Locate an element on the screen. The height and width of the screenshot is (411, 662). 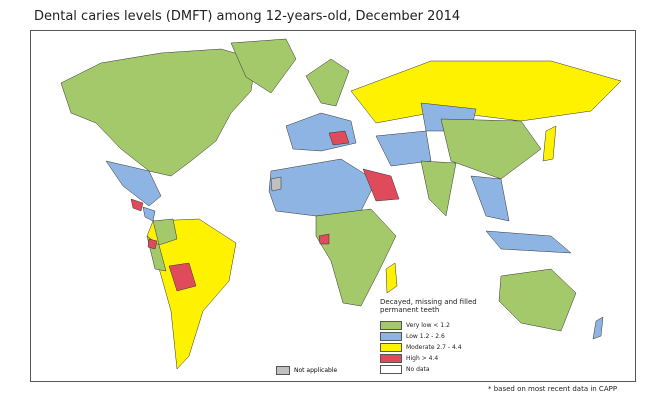
africa-north is located at coordinates (322, 187).